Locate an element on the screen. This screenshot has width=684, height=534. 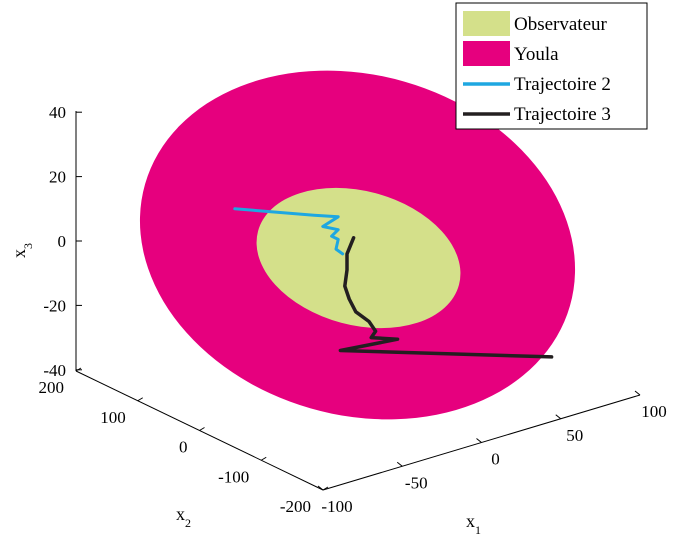
x-axis-label: x1 is located at coordinates (473, 522).